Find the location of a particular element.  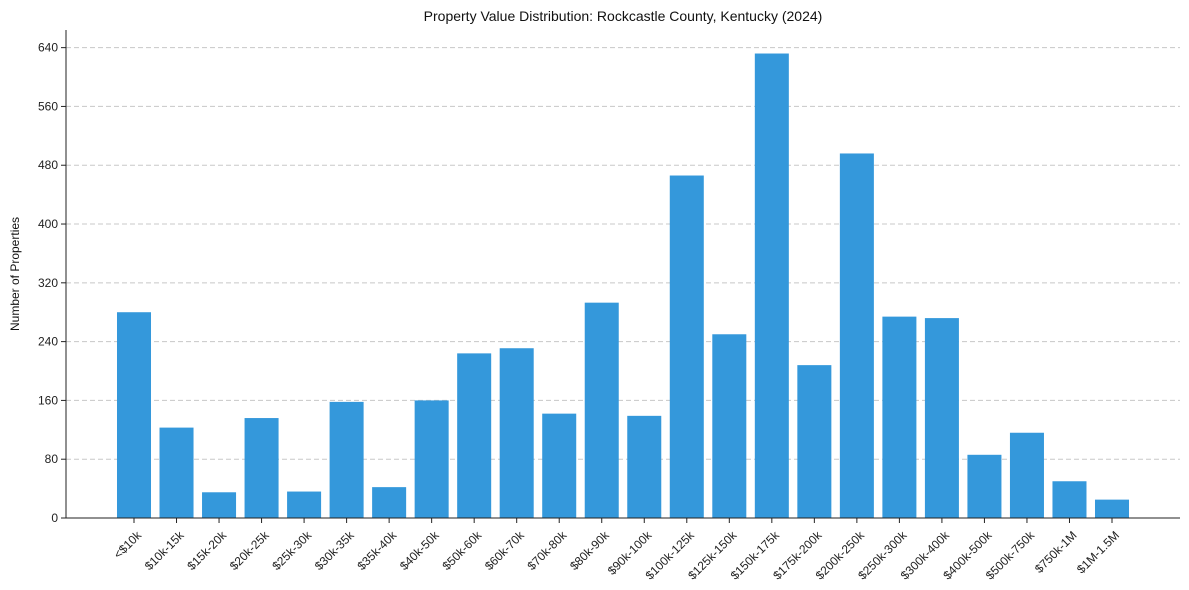

x-tick-label: $10k-15k is located at coordinates (165, 551).